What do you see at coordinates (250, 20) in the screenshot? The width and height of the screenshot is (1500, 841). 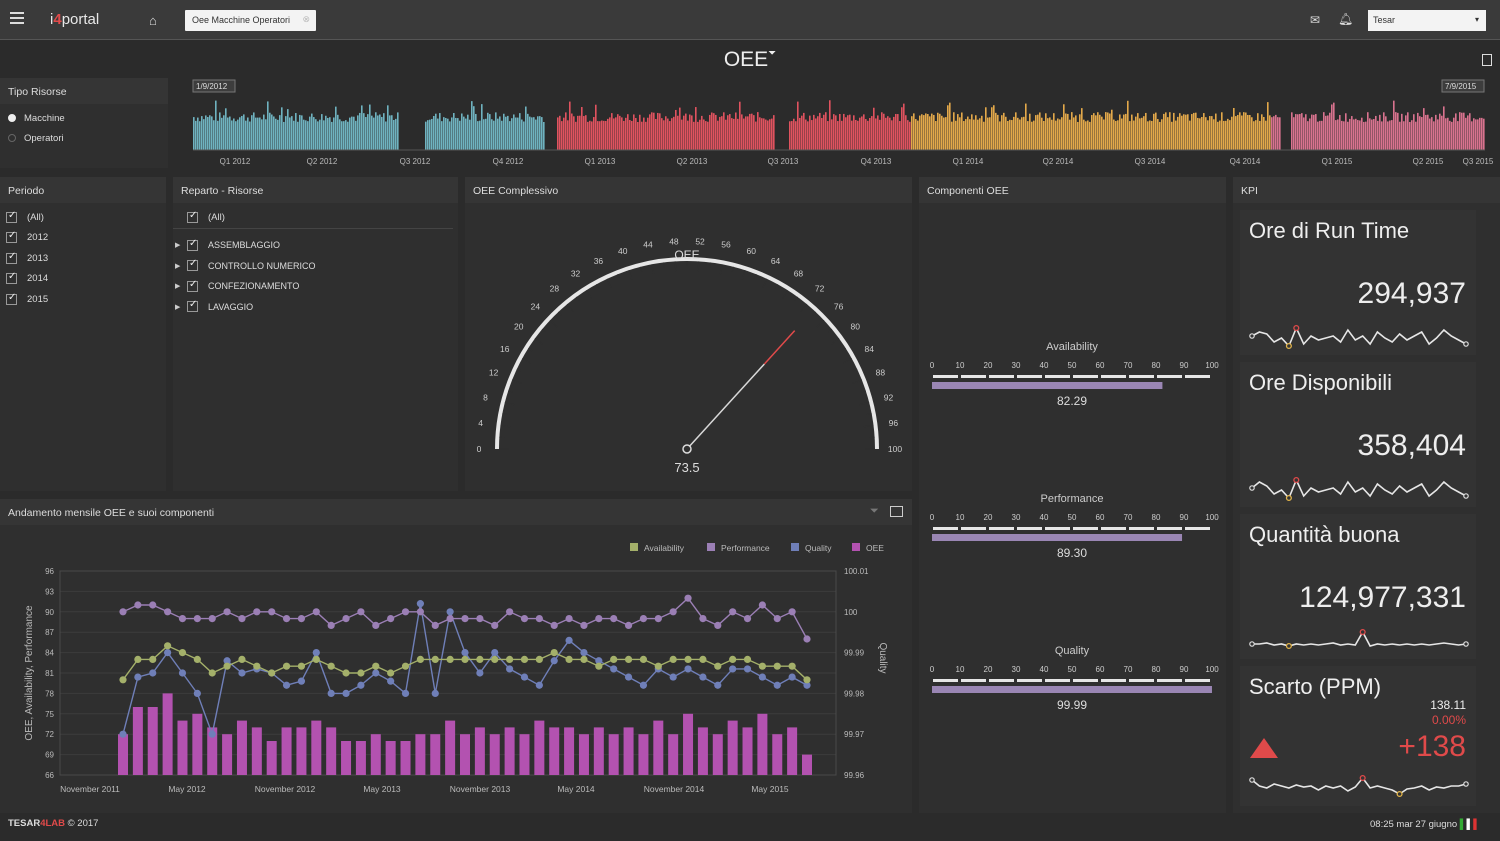 I see `dashboard-tab: Oee Macchine Operatori ⊗` at bounding box center [250, 20].